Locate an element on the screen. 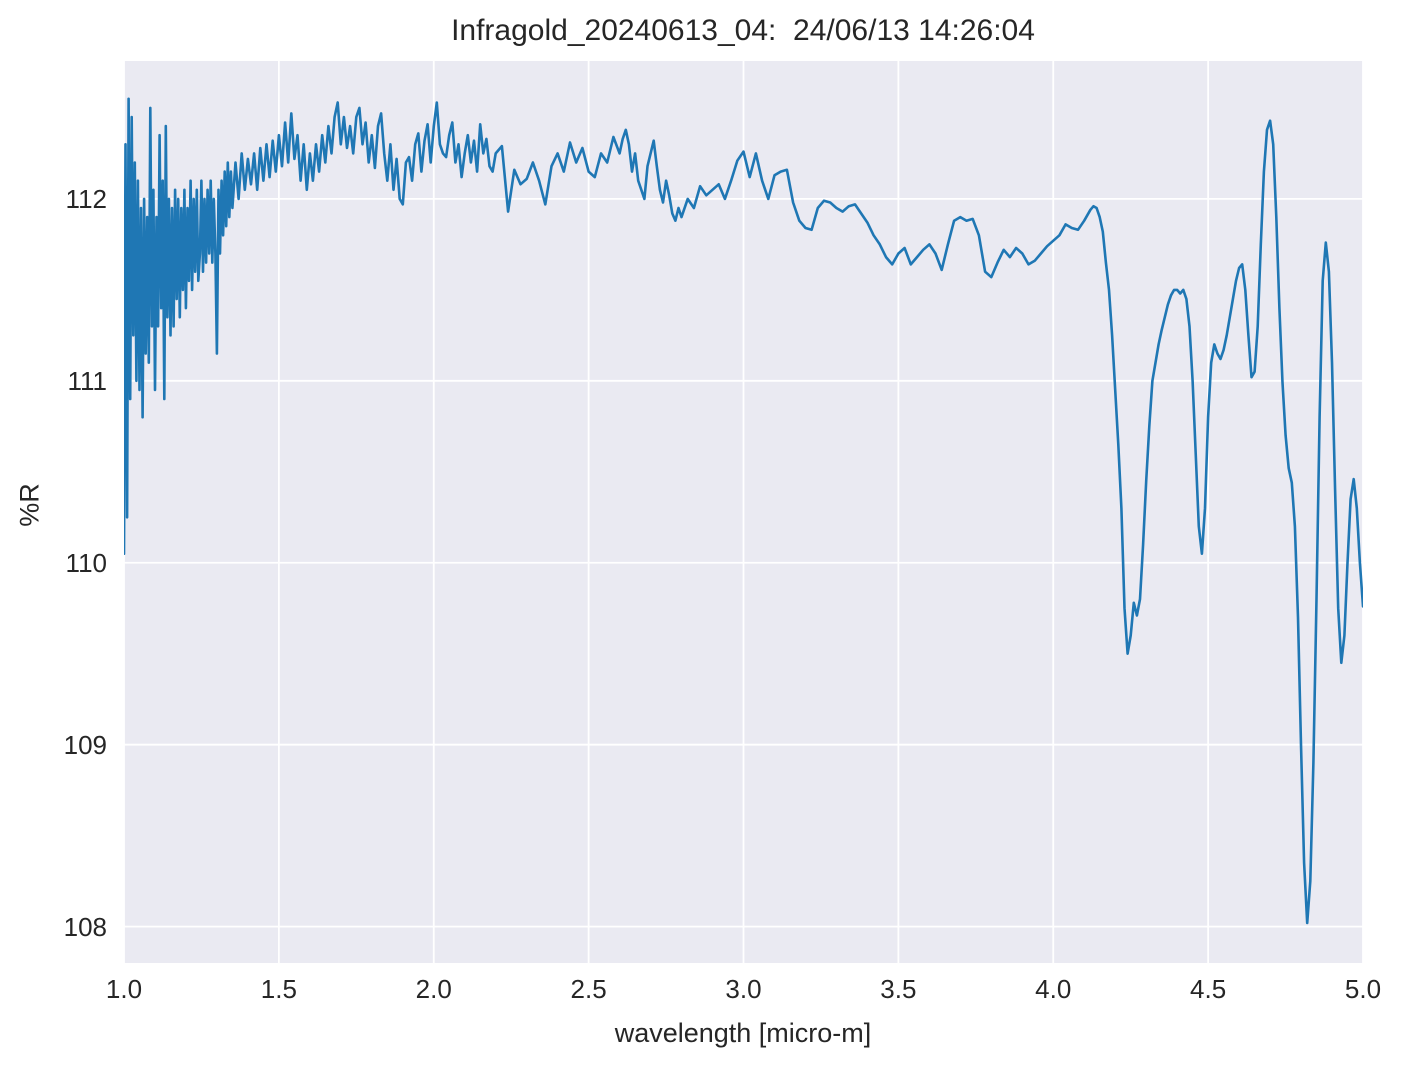 This screenshot has height=1069, width=1402. x-tick-label: 1.5 is located at coordinates (278, 989).